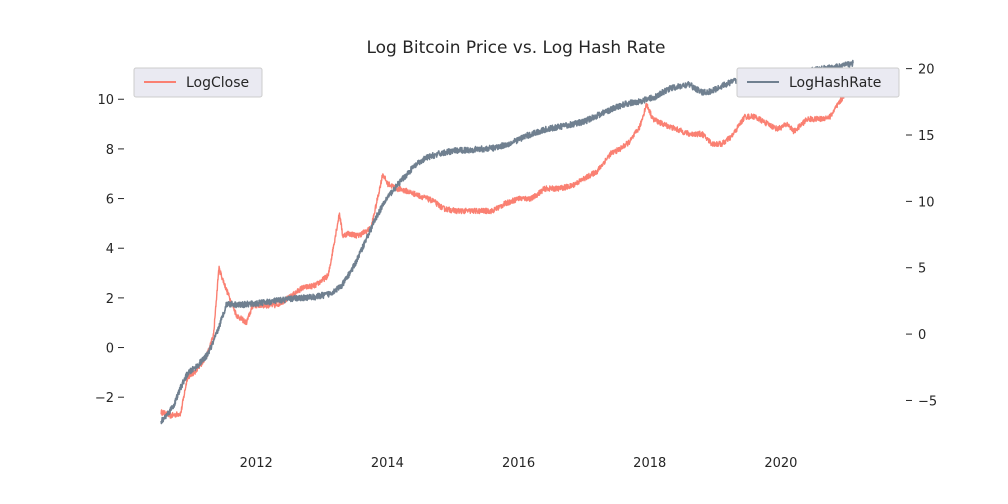 The height and width of the screenshot is (504, 1008). Describe the element at coordinates (110, 249) in the screenshot. I see `y-left-tick-label: 4` at that location.